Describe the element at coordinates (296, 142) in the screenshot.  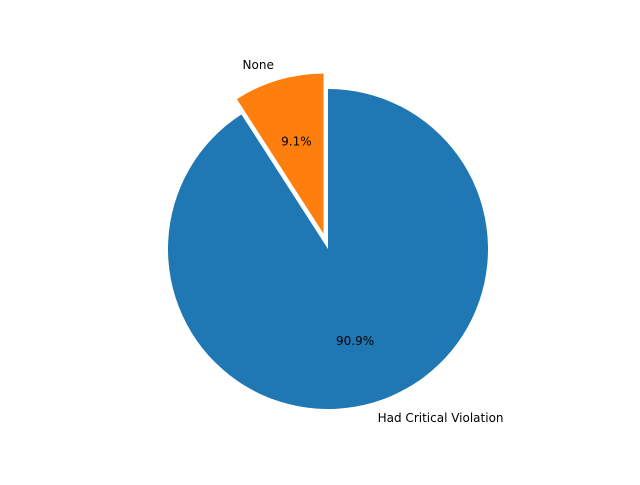
I see `pie-pct-label: 9.1%` at that location.